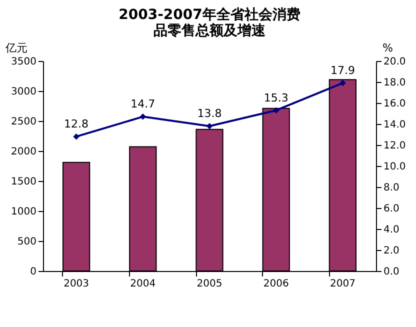 This screenshot has width=416, height=327. Describe the element at coordinates (26, 242) in the screenshot. I see `y-tick-label: 500` at that location.